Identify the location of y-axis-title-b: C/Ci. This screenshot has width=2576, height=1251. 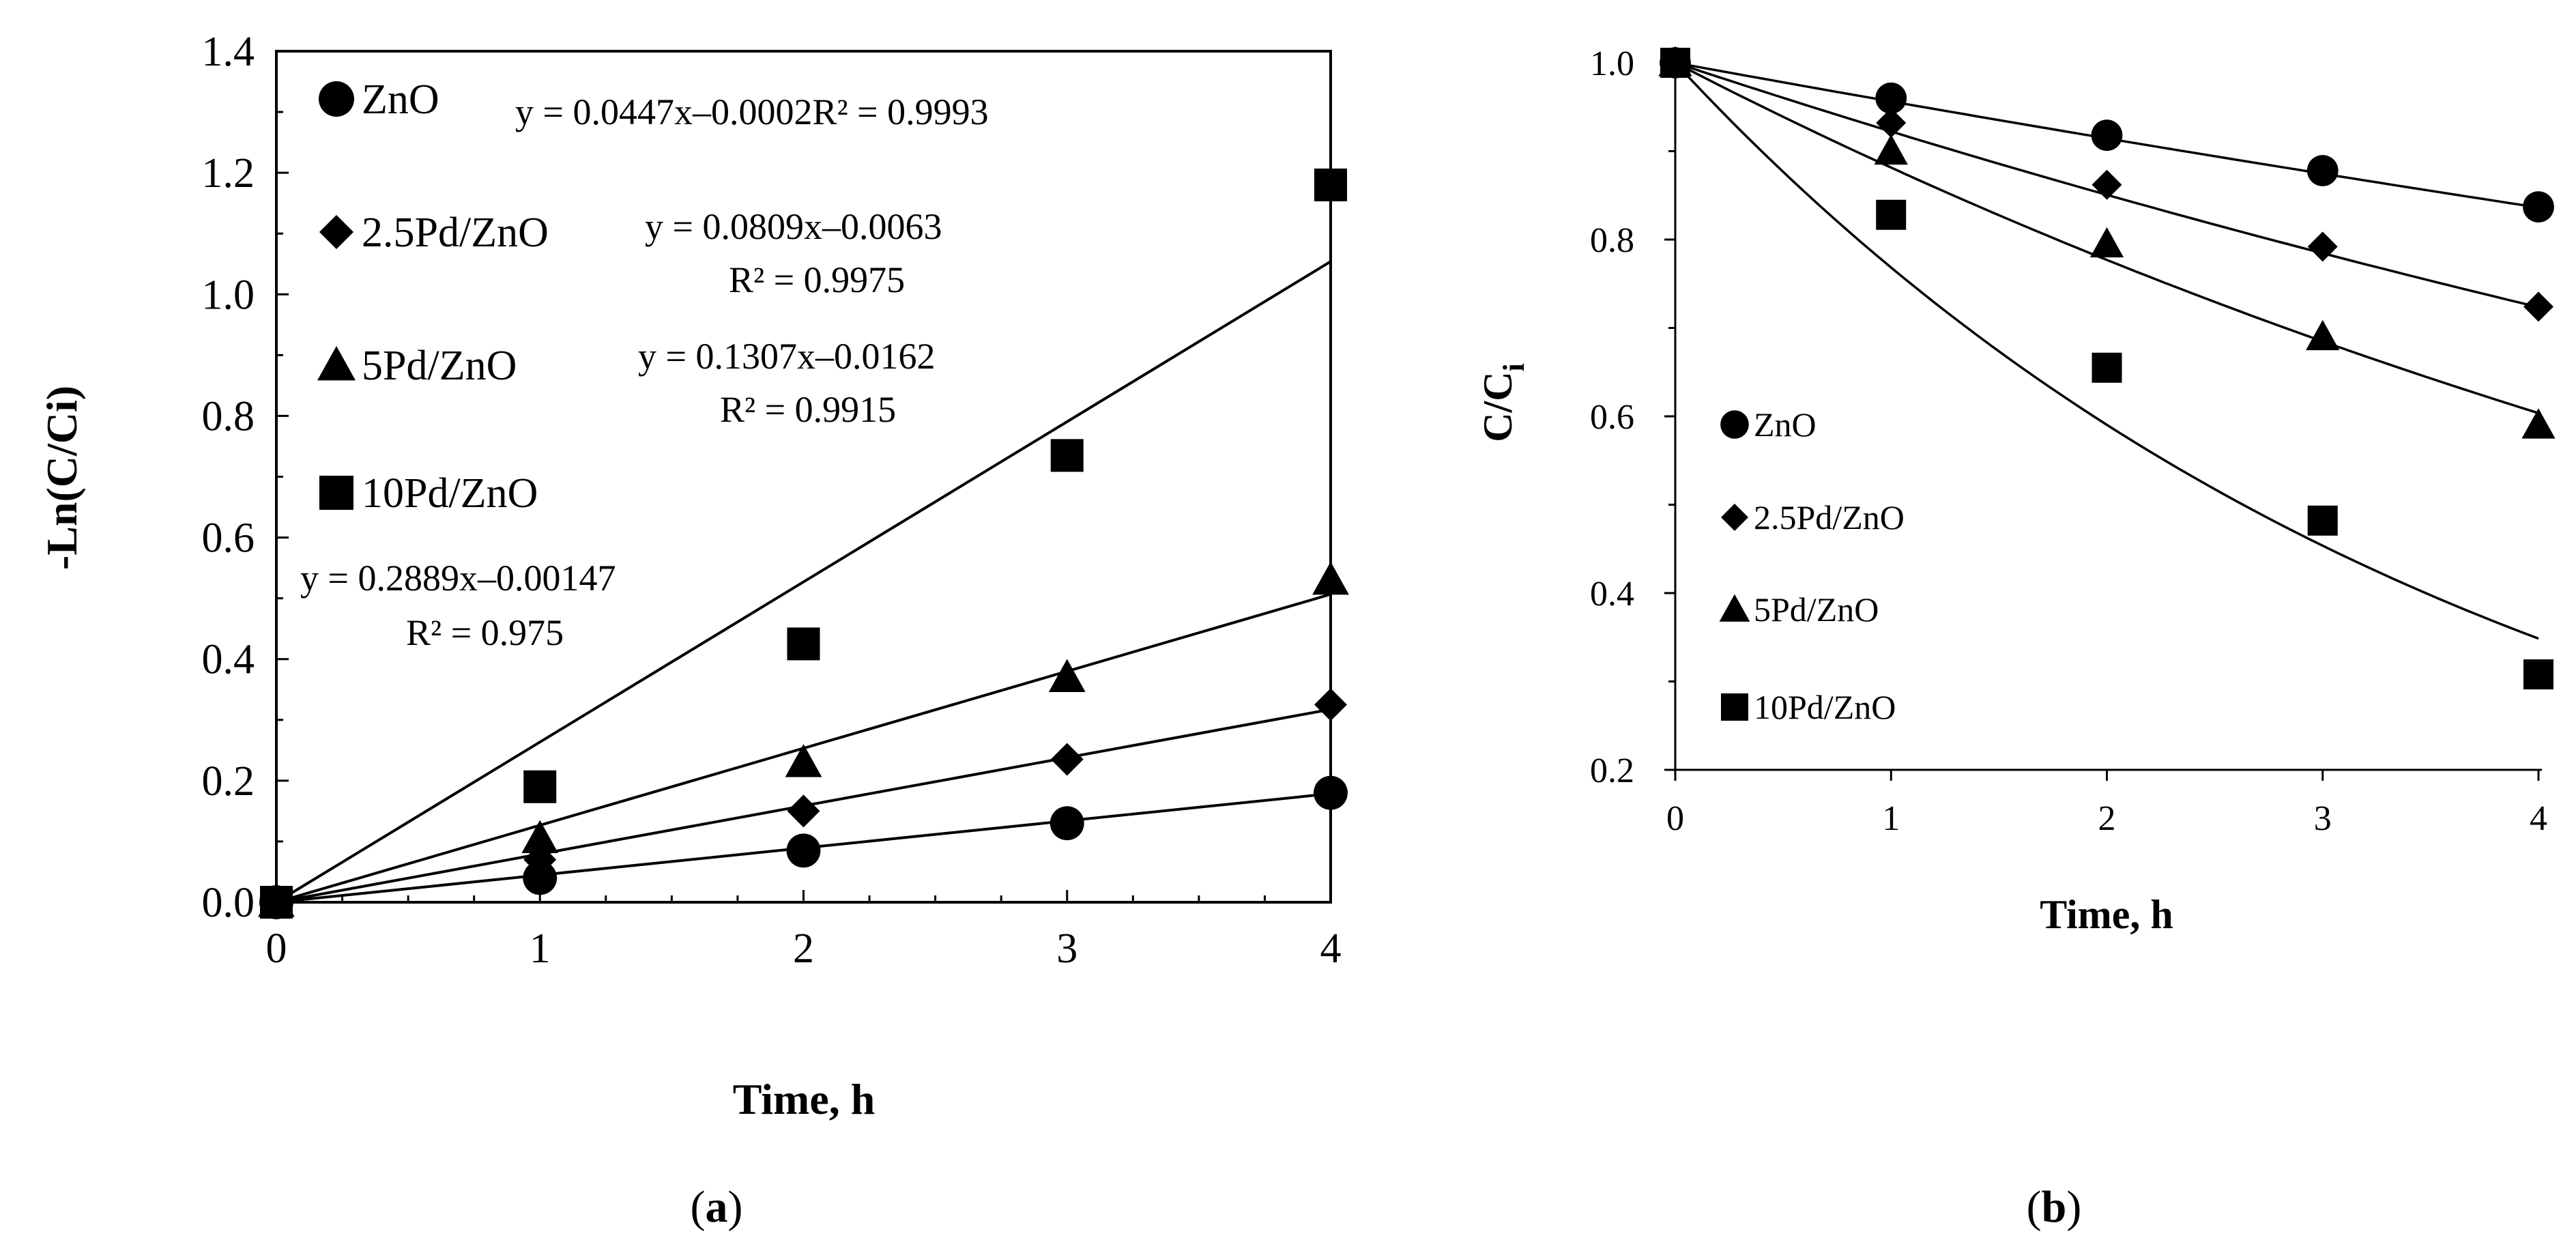
(1503, 402).